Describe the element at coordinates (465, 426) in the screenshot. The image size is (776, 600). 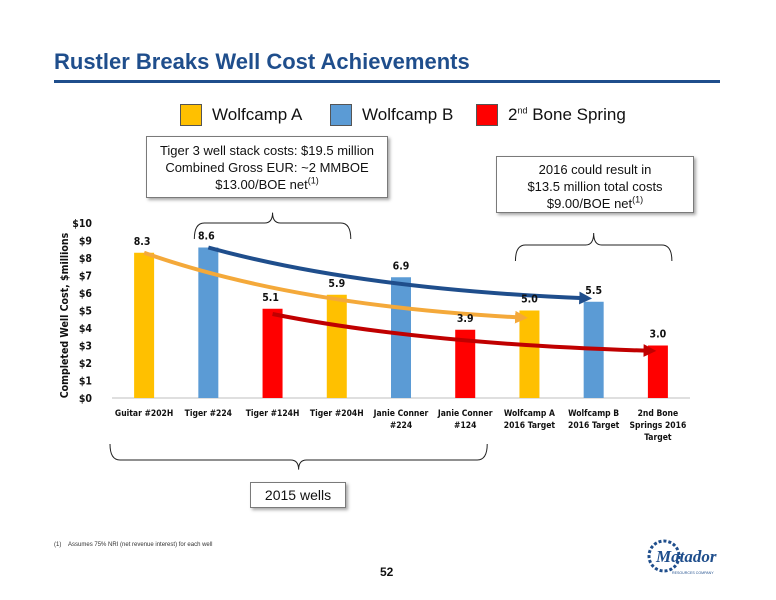
I see `x-tick-label: #124` at that location.